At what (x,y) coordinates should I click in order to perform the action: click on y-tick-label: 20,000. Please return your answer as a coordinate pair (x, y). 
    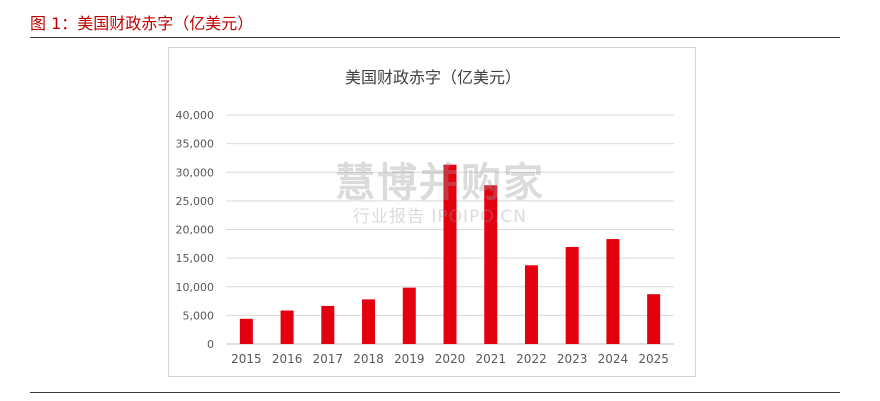
    Looking at the image, I should click on (195, 230).